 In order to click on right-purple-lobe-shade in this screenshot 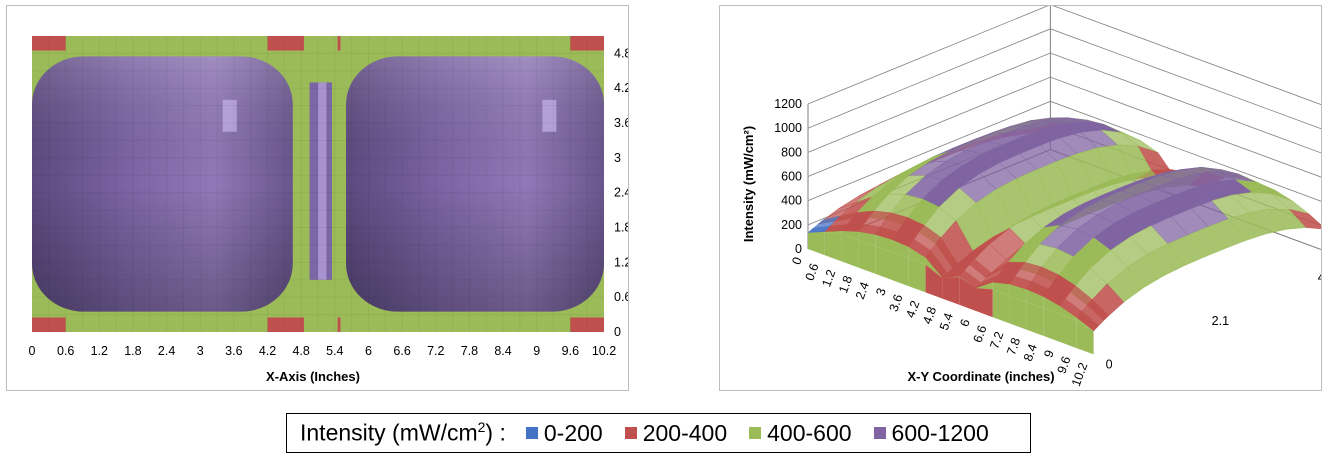, I will do `click(475, 184)`.